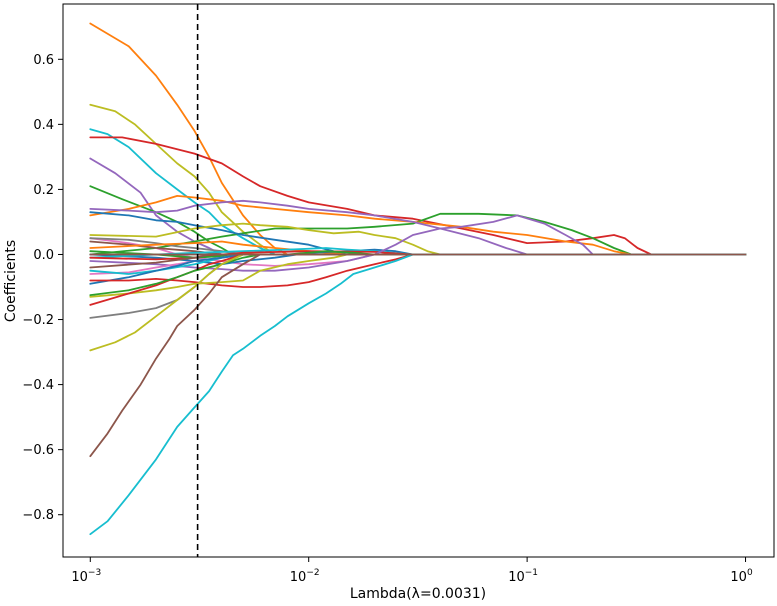  Describe the element at coordinates (412, 571) in the screenshot. I see `x-axis: 10⁻³ 10⁻² 10⁻¹ 10⁰` at that location.